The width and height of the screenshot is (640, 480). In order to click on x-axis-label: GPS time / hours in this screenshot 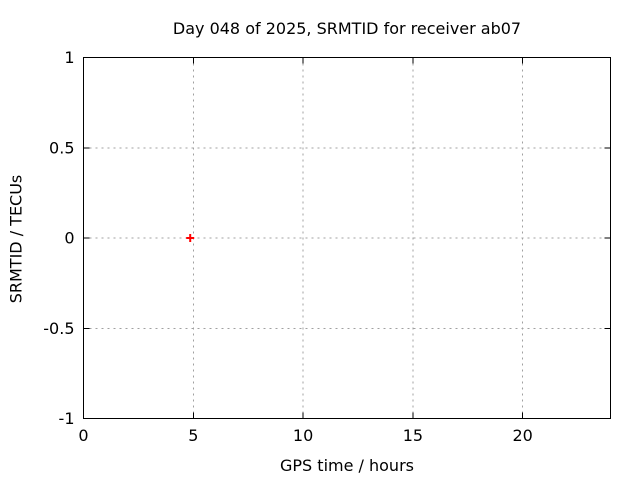, I will do `click(347, 465)`.